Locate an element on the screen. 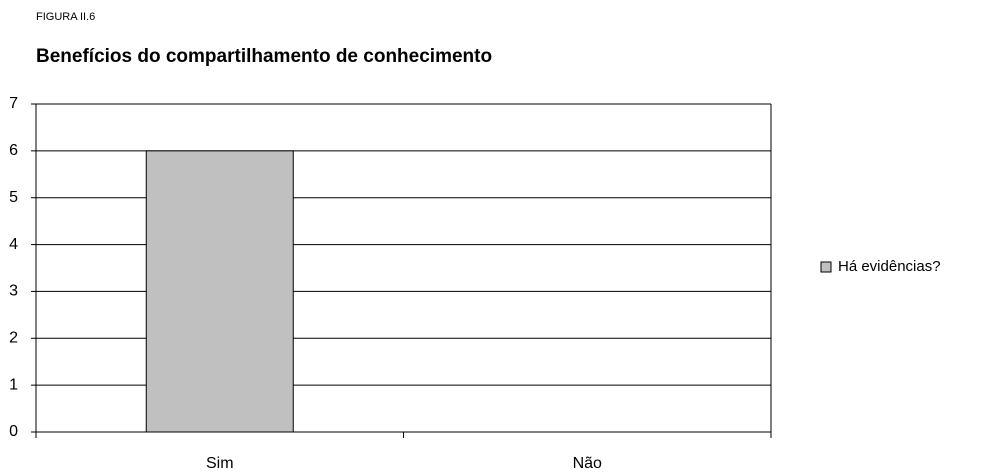  x-tick-label: Sim is located at coordinates (220, 463).